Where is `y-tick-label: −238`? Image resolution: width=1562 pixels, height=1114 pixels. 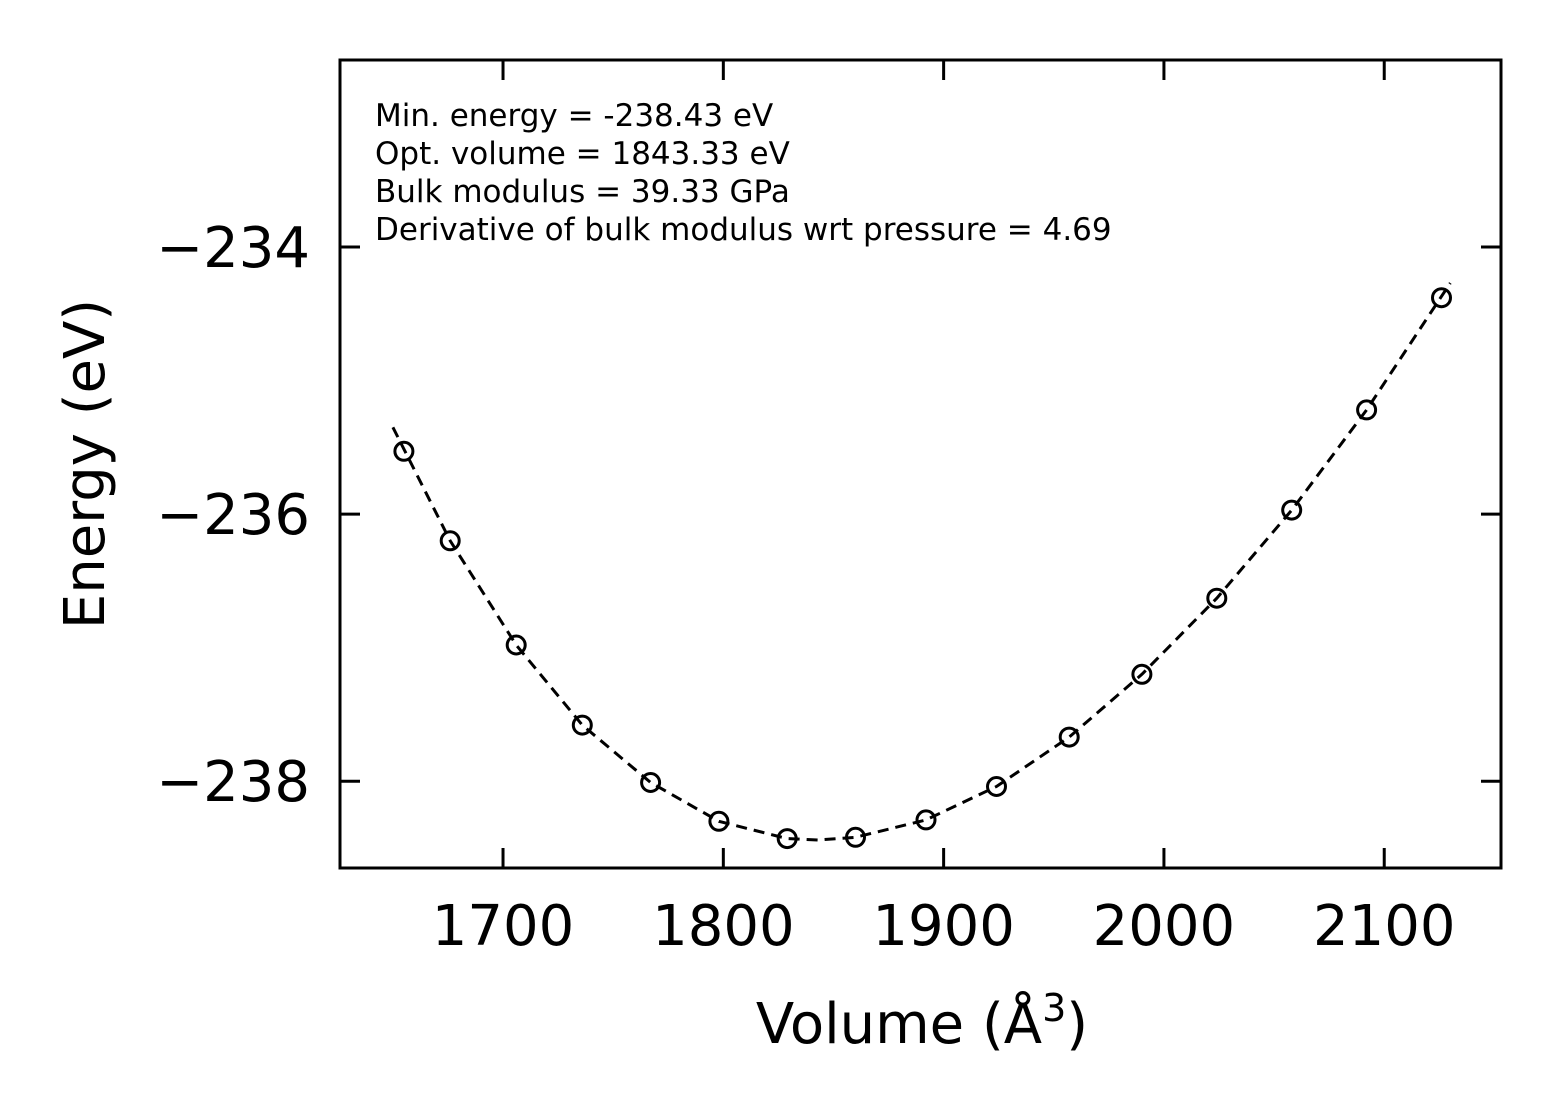
y-tick-label: −238 is located at coordinates (233, 782).